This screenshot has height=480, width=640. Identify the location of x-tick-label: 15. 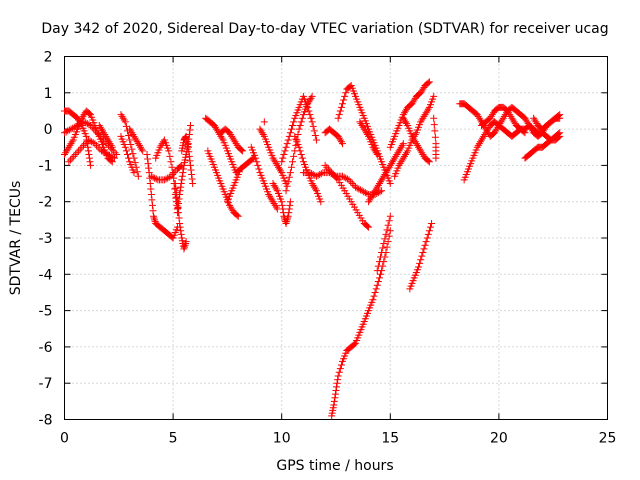
(390, 439).